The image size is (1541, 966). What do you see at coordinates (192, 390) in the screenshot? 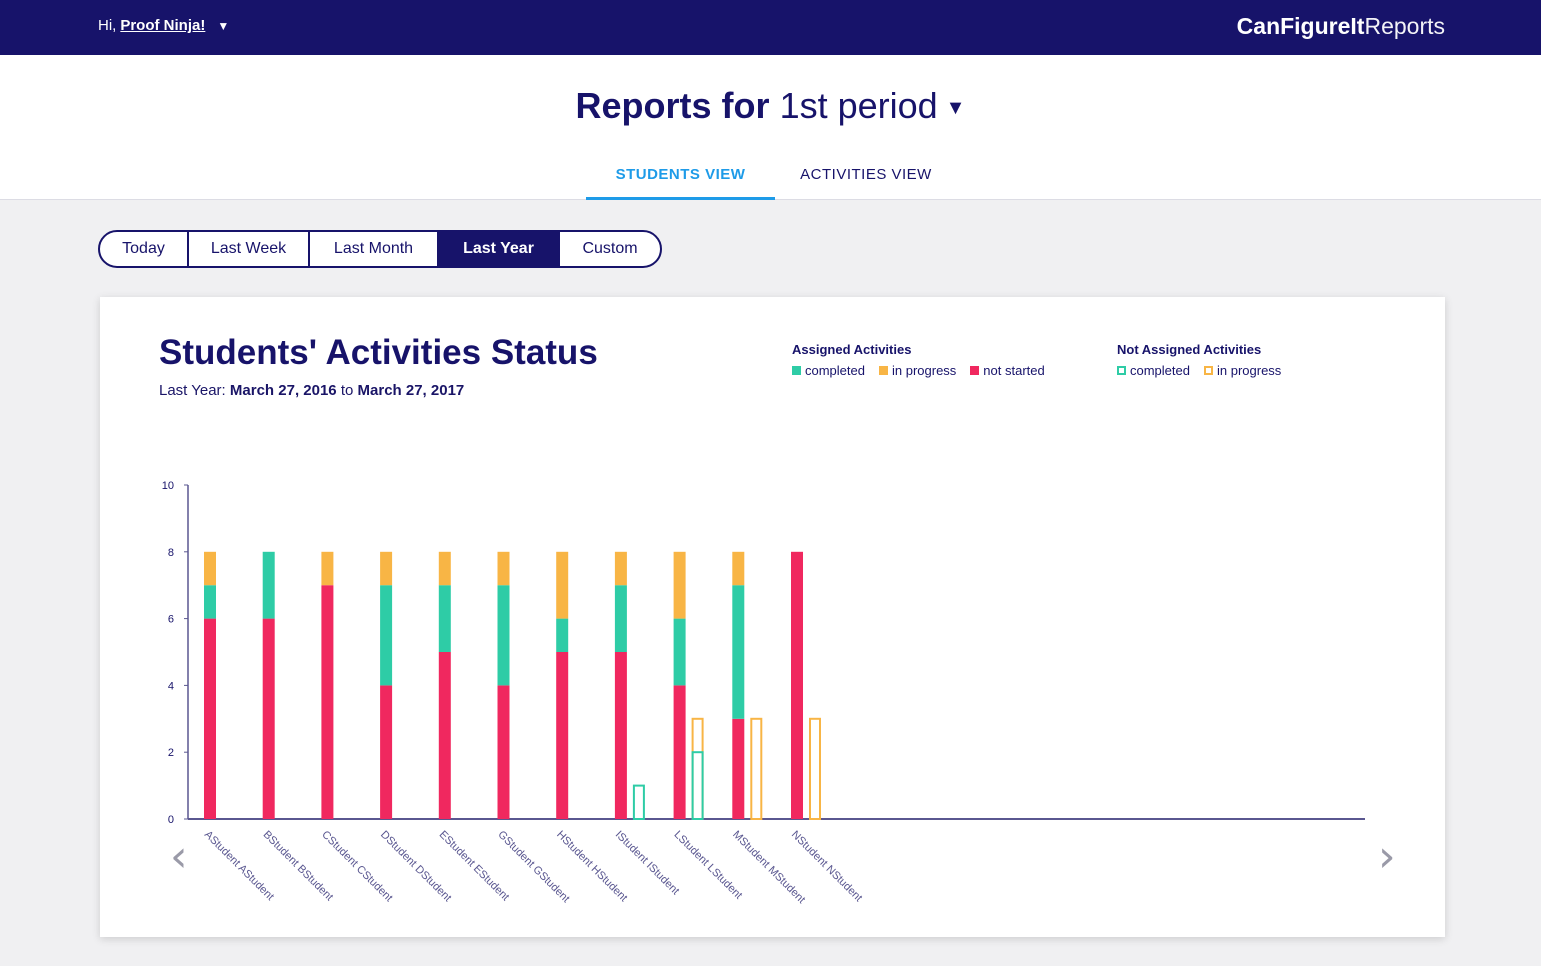
I see `date-range-prefix: Last Year:` at bounding box center [192, 390].